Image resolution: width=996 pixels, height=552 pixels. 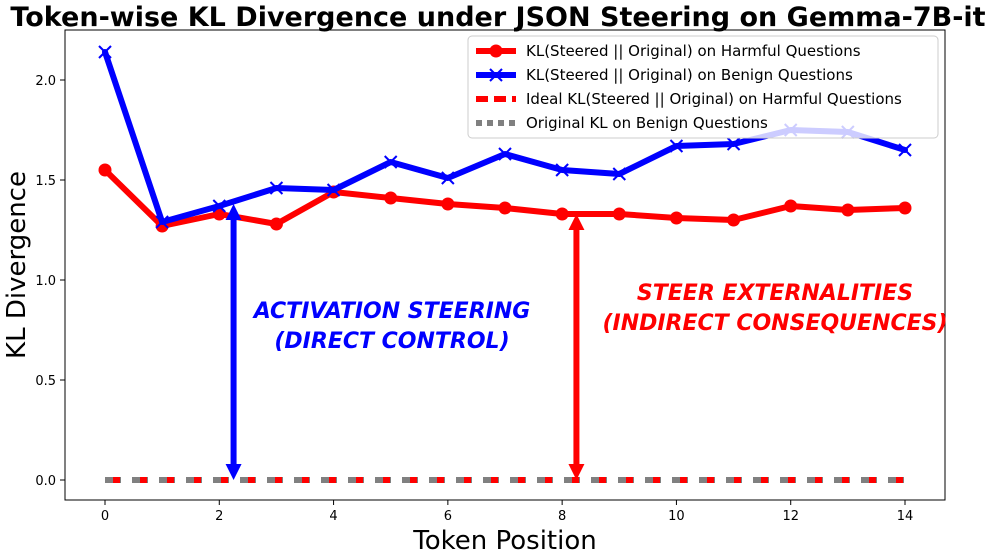 I want to click on legend-box, so click(x=703, y=87).